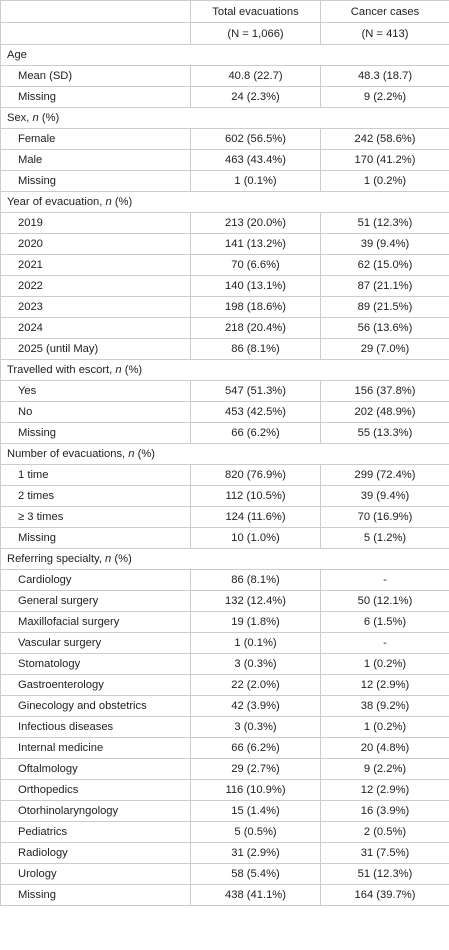  Describe the element at coordinates (255, 685) in the screenshot. I see `row-total: 22 (2.0%)` at that location.